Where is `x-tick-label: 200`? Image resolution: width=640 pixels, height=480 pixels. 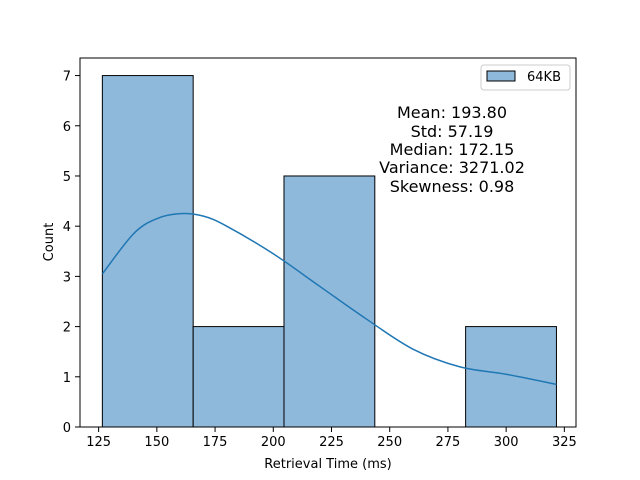
x-tick-label: 200 is located at coordinates (273, 442).